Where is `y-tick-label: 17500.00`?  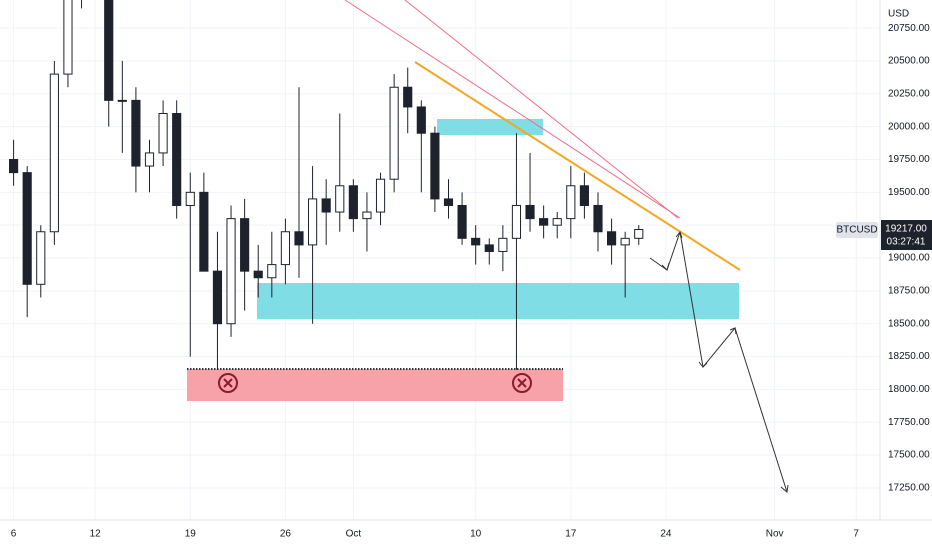 y-tick-label: 17500.00 is located at coordinates (909, 455).